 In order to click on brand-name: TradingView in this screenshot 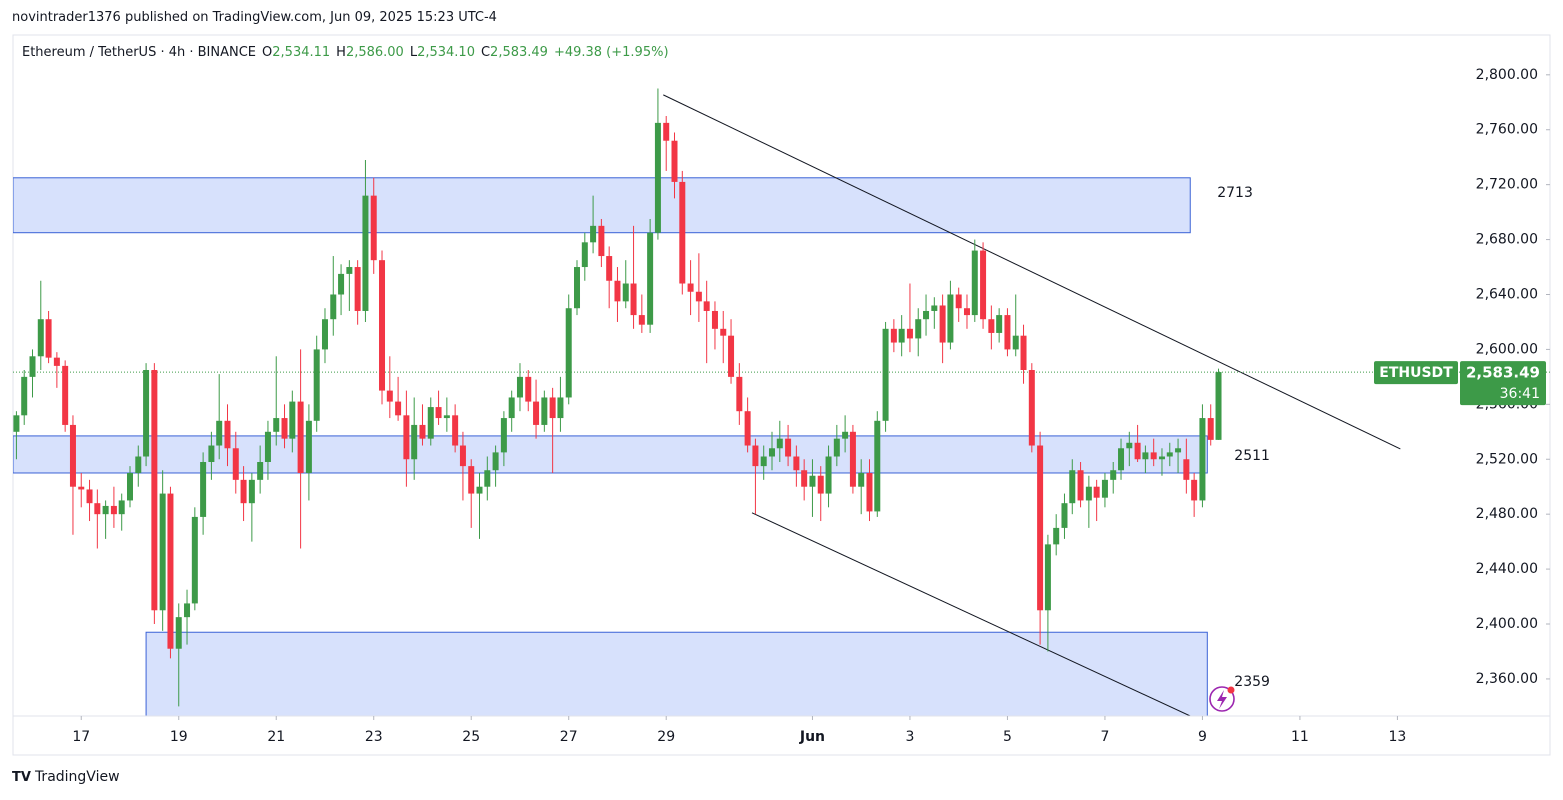, I will do `click(77, 777)`.